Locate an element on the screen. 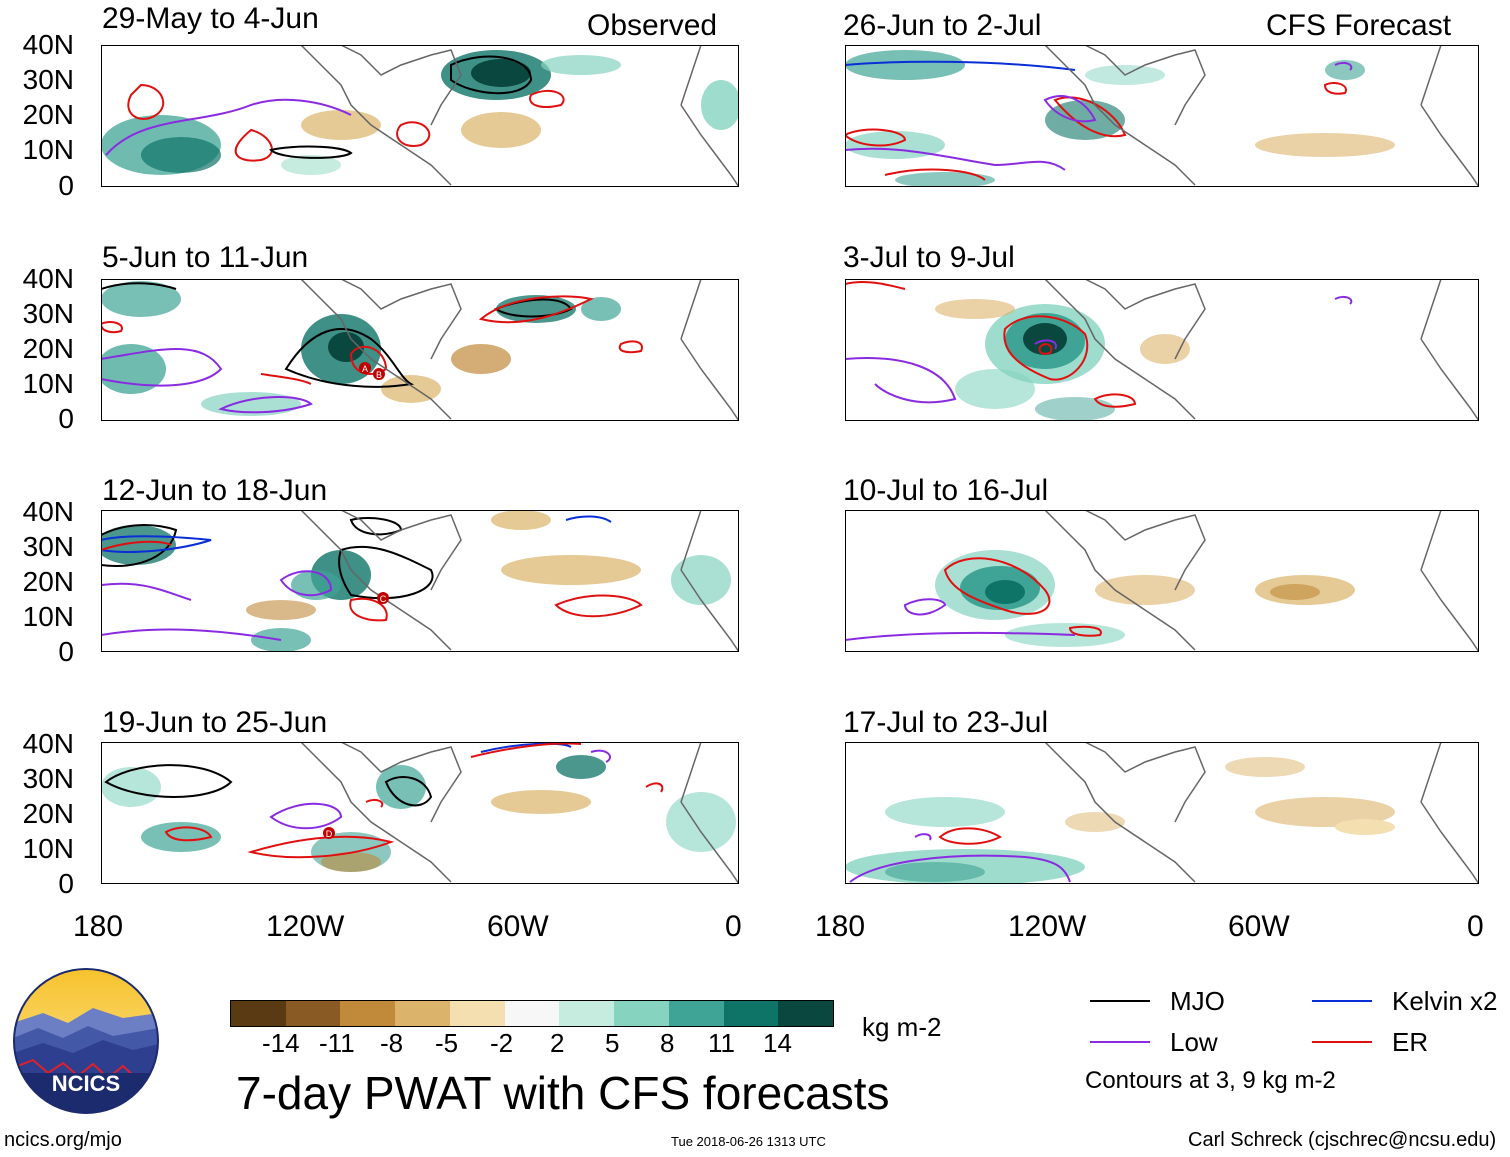  footer-site: ncics.org/mjo is located at coordinates (63, 1140).